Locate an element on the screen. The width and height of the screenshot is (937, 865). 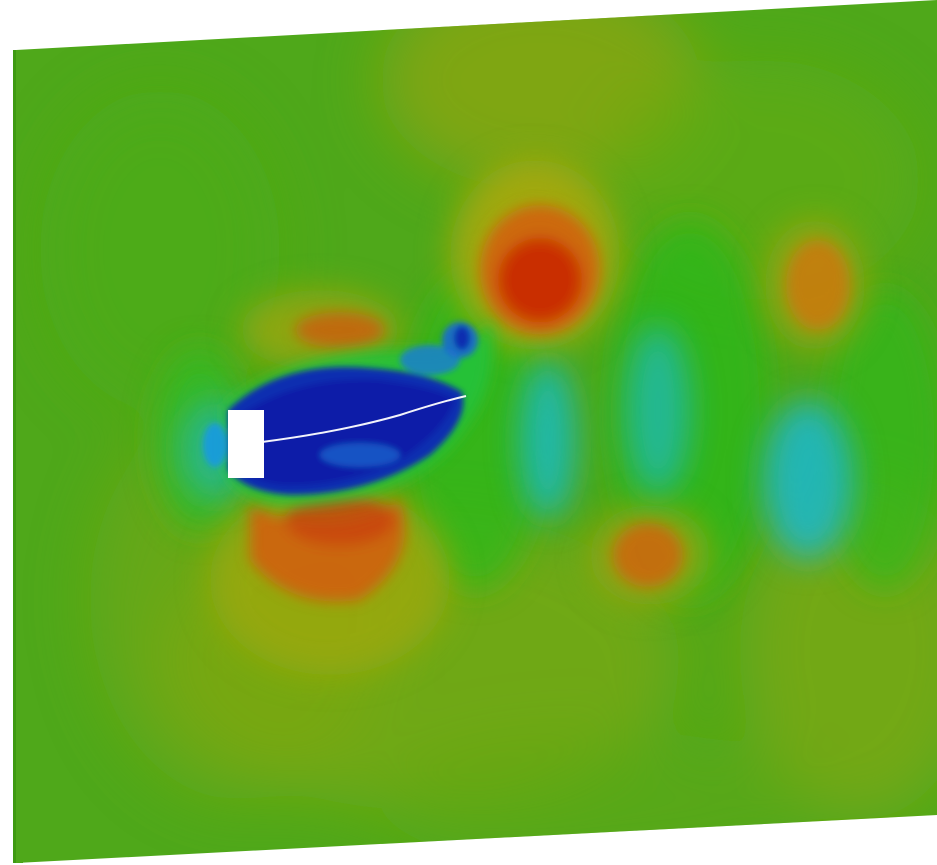
shear-streak is located at coordinates (364, 419).